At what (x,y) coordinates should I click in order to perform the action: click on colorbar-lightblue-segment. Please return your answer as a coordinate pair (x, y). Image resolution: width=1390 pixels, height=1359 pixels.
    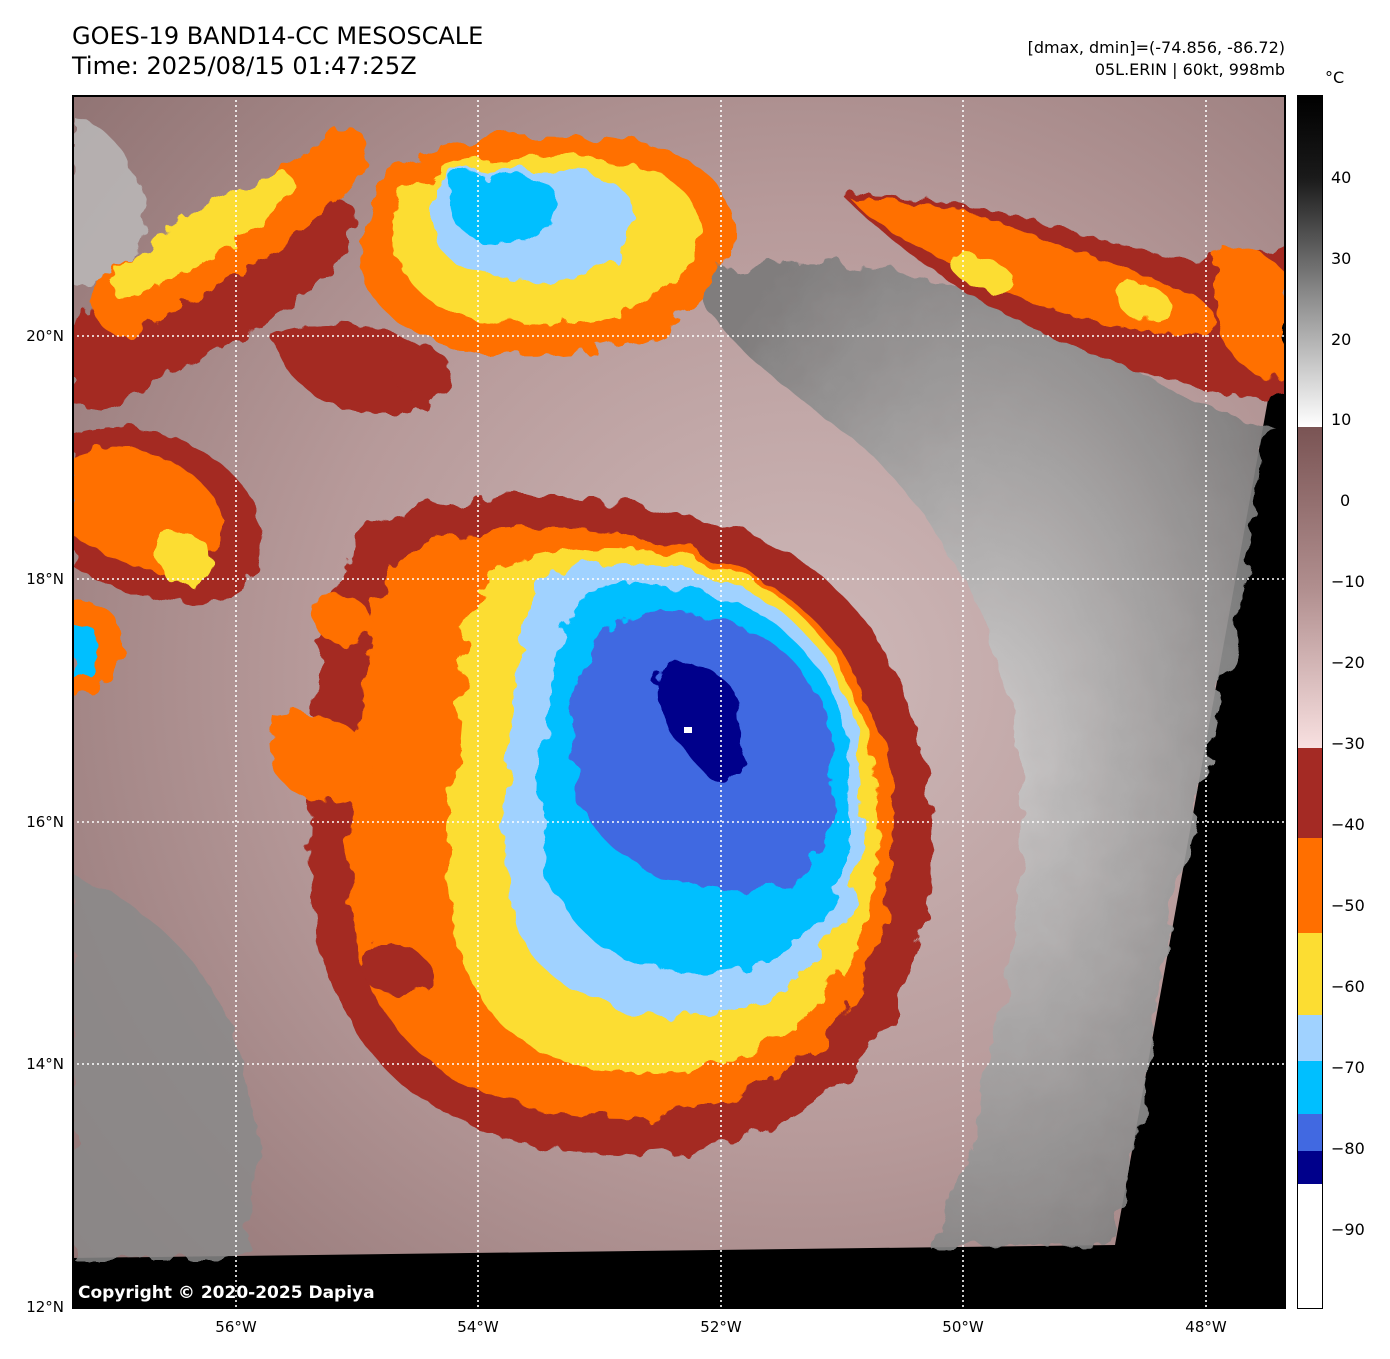
    Looking at the image, I should click on (1310, 1038).